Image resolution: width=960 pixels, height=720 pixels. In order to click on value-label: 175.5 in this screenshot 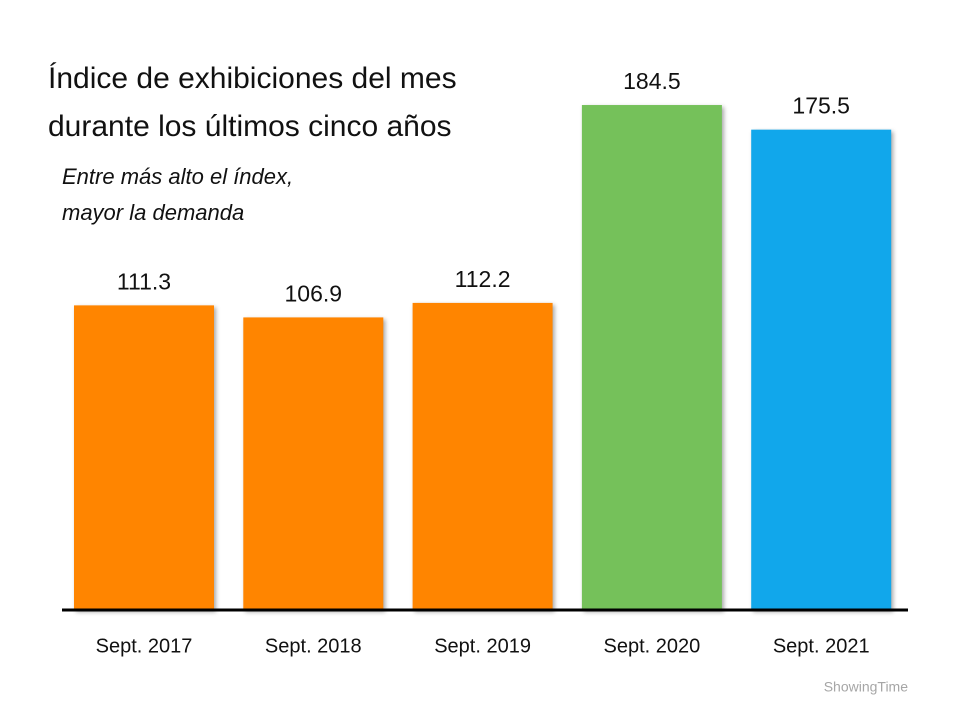, I will do `click(821, 106)`.